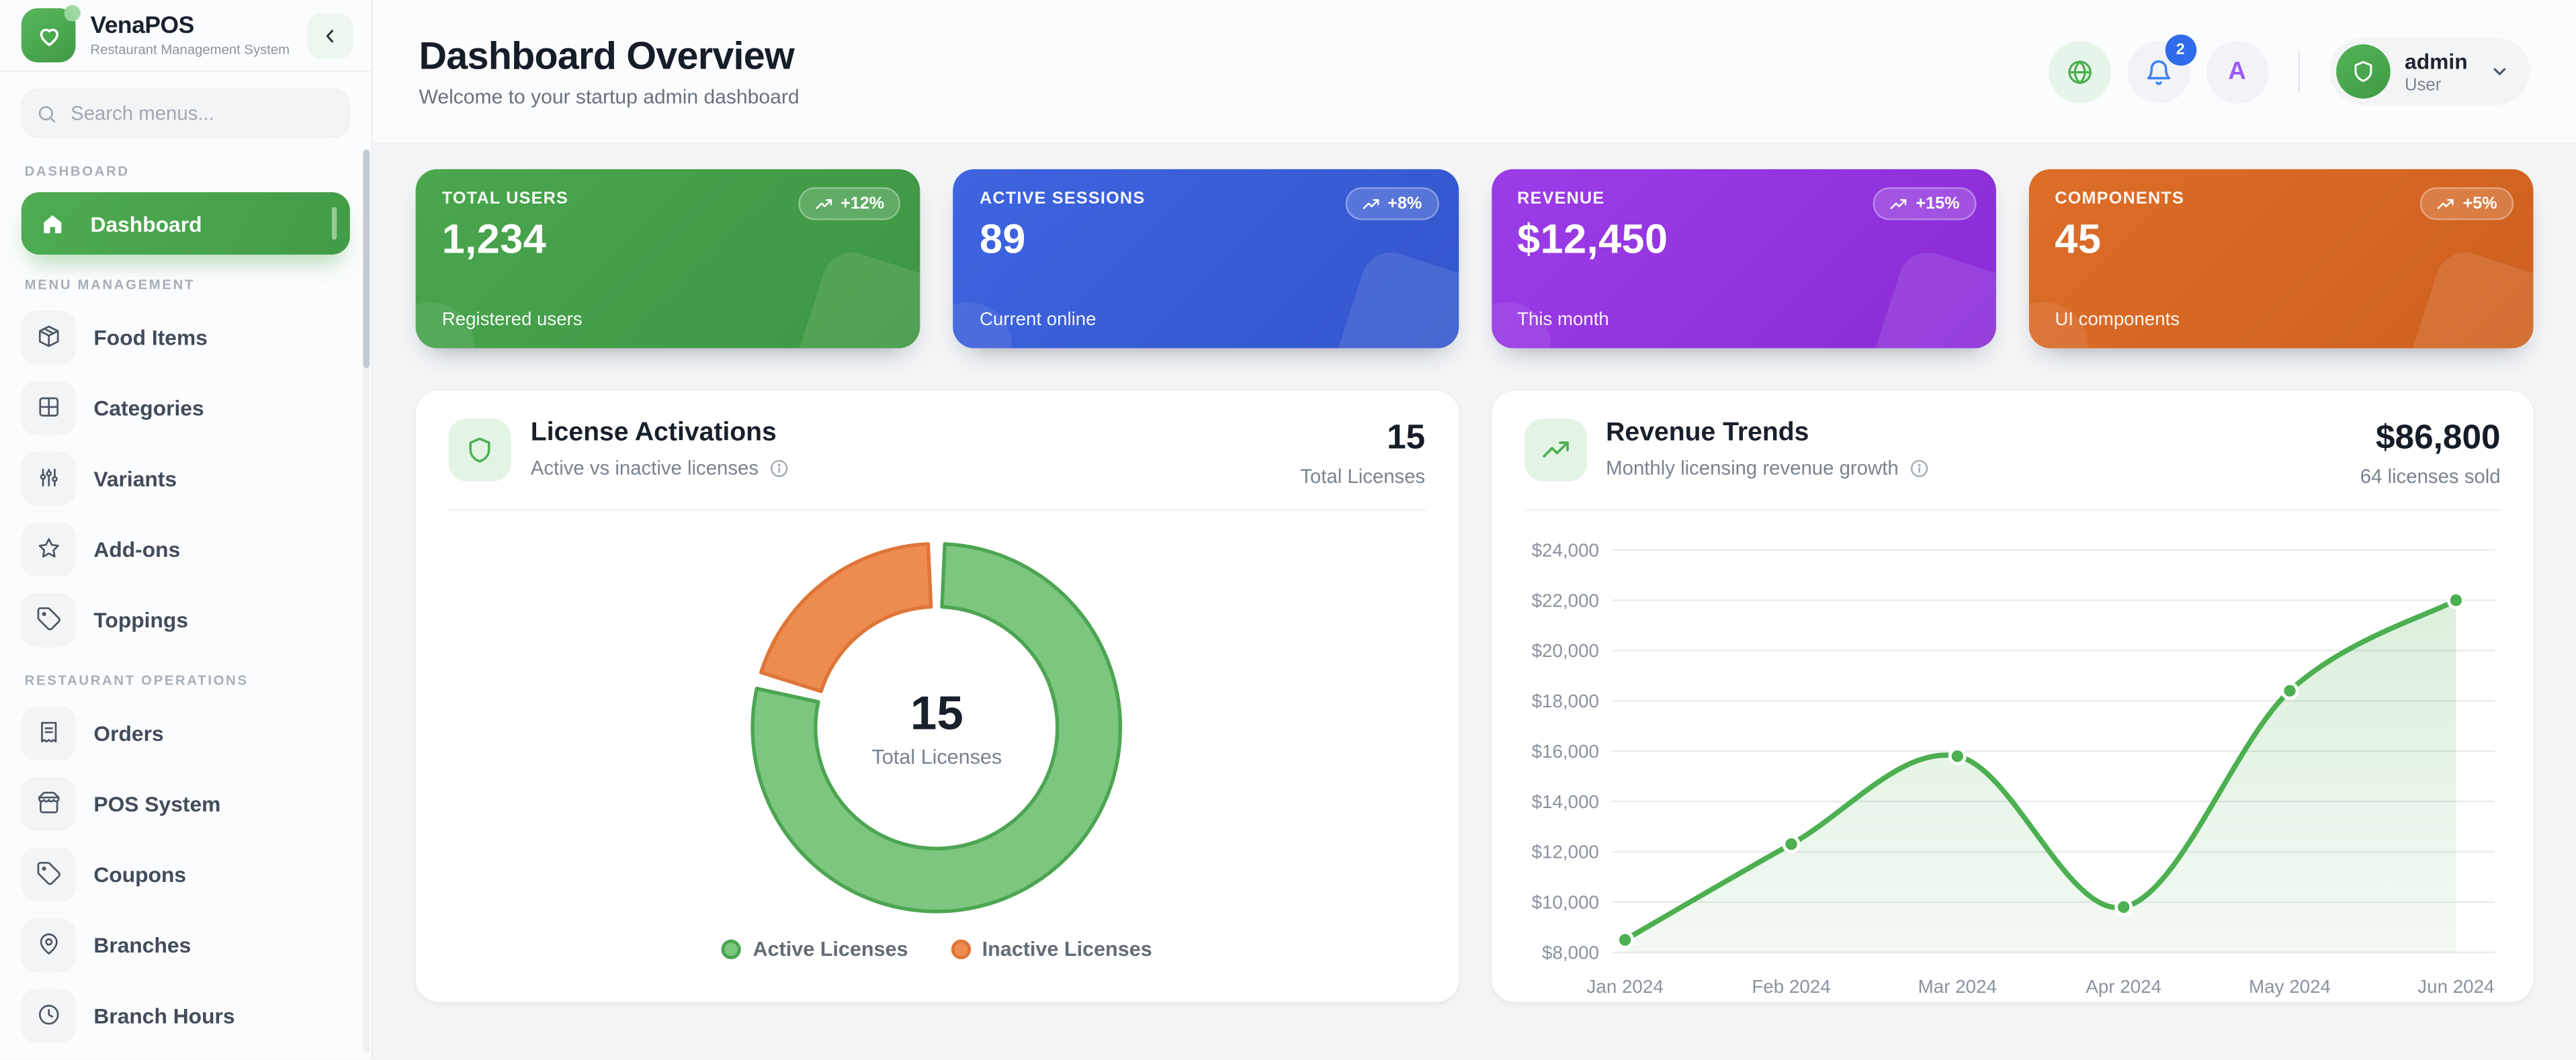 Image resolution: width=2576 pixels, height=1060 pixels. I want to click on total-licenses-label: Total Licenses, so click(1363, 476).